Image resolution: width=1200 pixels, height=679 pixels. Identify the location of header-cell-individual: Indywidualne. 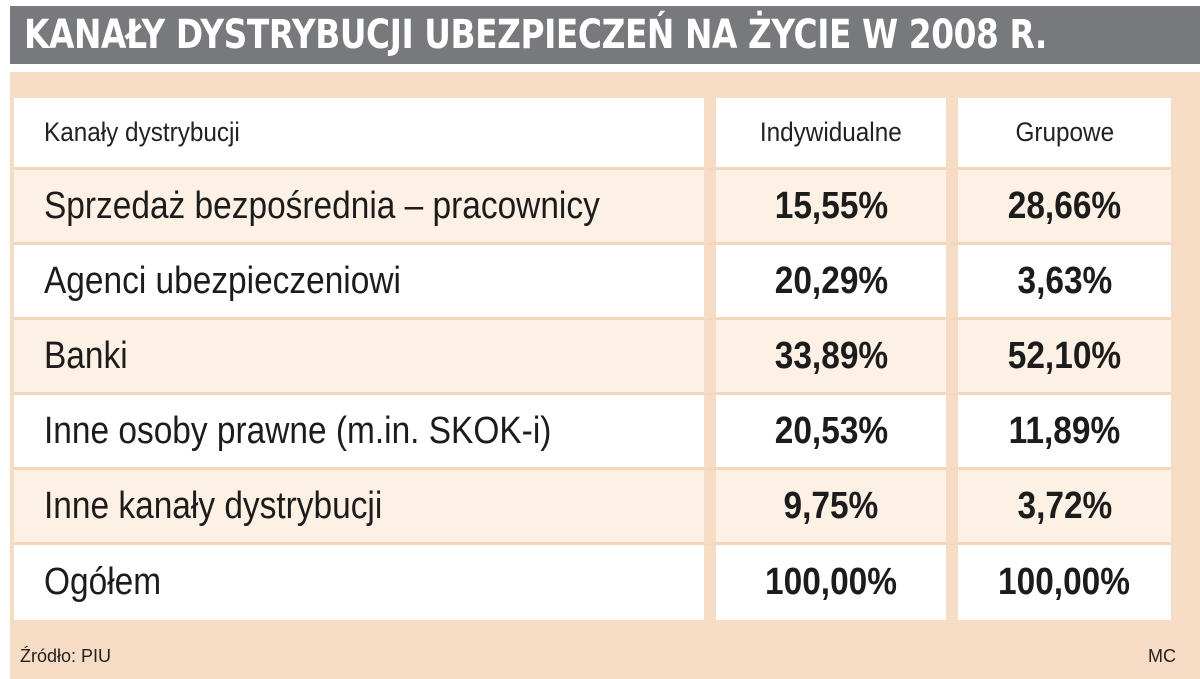
(825, 134).